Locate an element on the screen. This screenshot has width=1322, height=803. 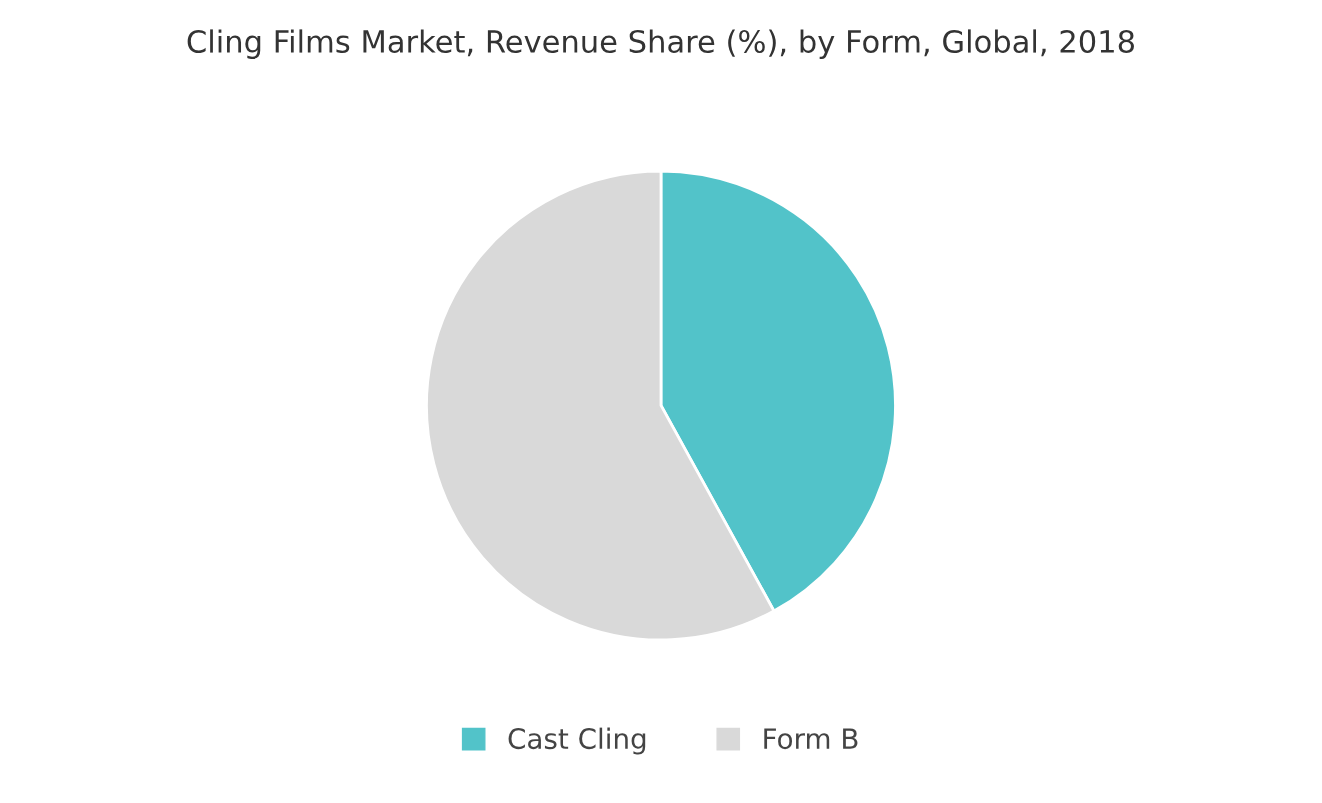
legend-label: Cast Cling is located at coordinates (577, 741).